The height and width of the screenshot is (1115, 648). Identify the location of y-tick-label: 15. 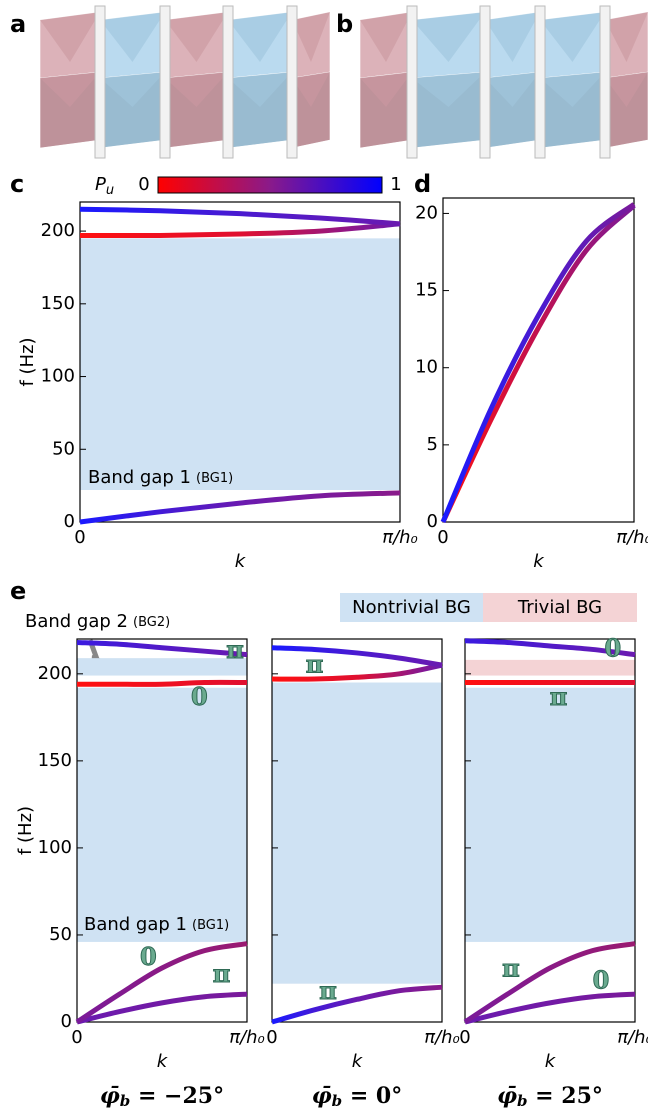
(426, 290).